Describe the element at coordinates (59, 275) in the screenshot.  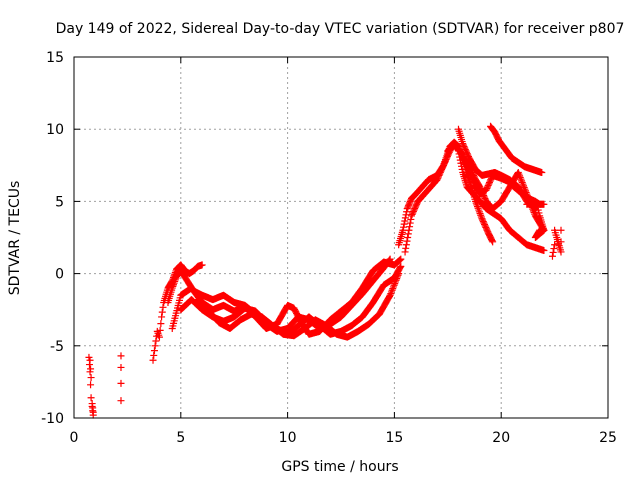
I see `y-tick-label: 0` at that location.